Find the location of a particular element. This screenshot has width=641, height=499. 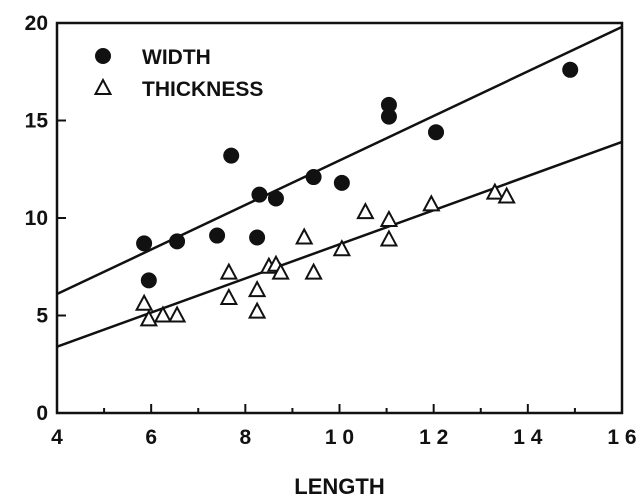

x-tick-label: 1 4 is located at coordinates (528, 437).